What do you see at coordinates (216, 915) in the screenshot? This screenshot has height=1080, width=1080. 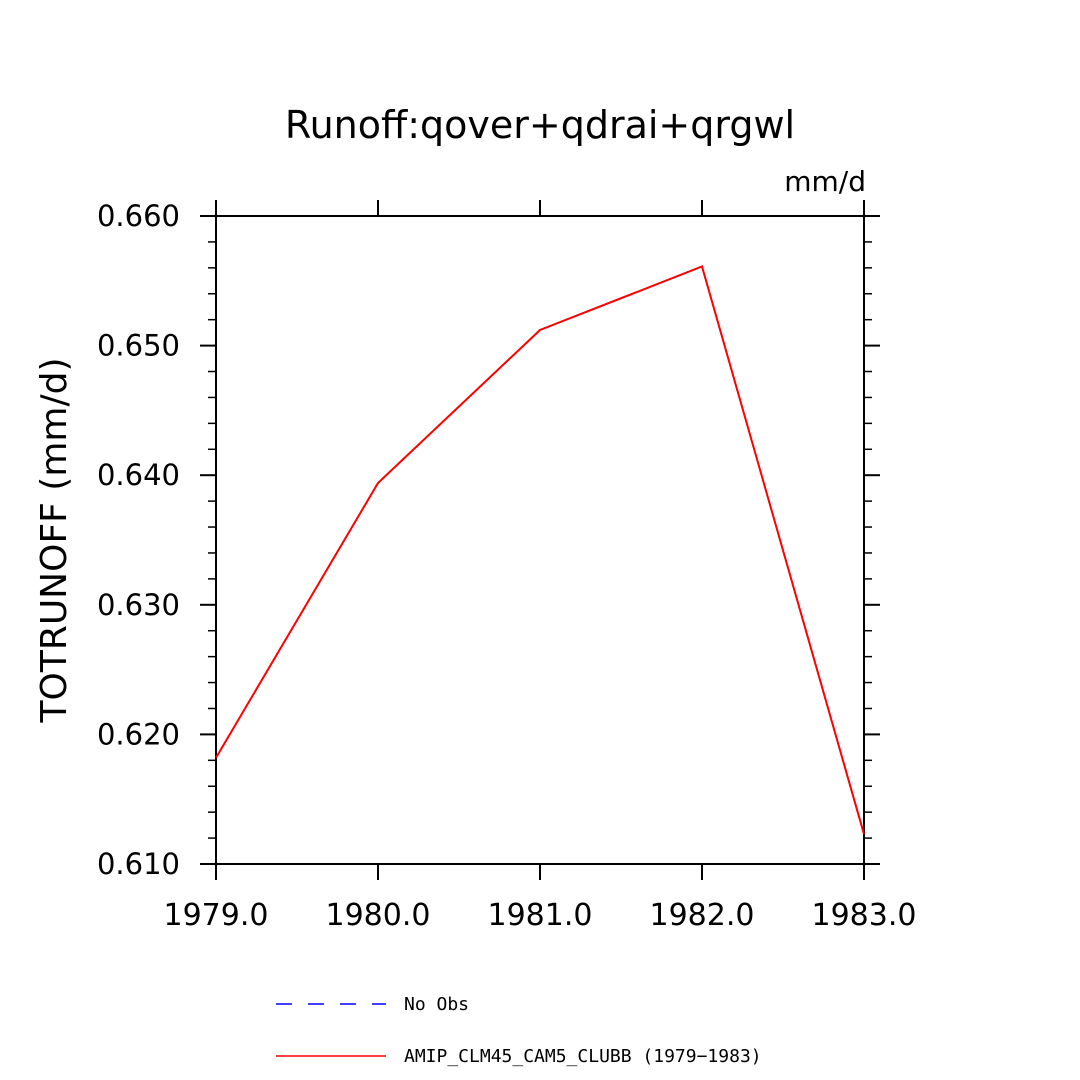 I see `x-tick-label: 1979.0` at bounding box center [216, 915].